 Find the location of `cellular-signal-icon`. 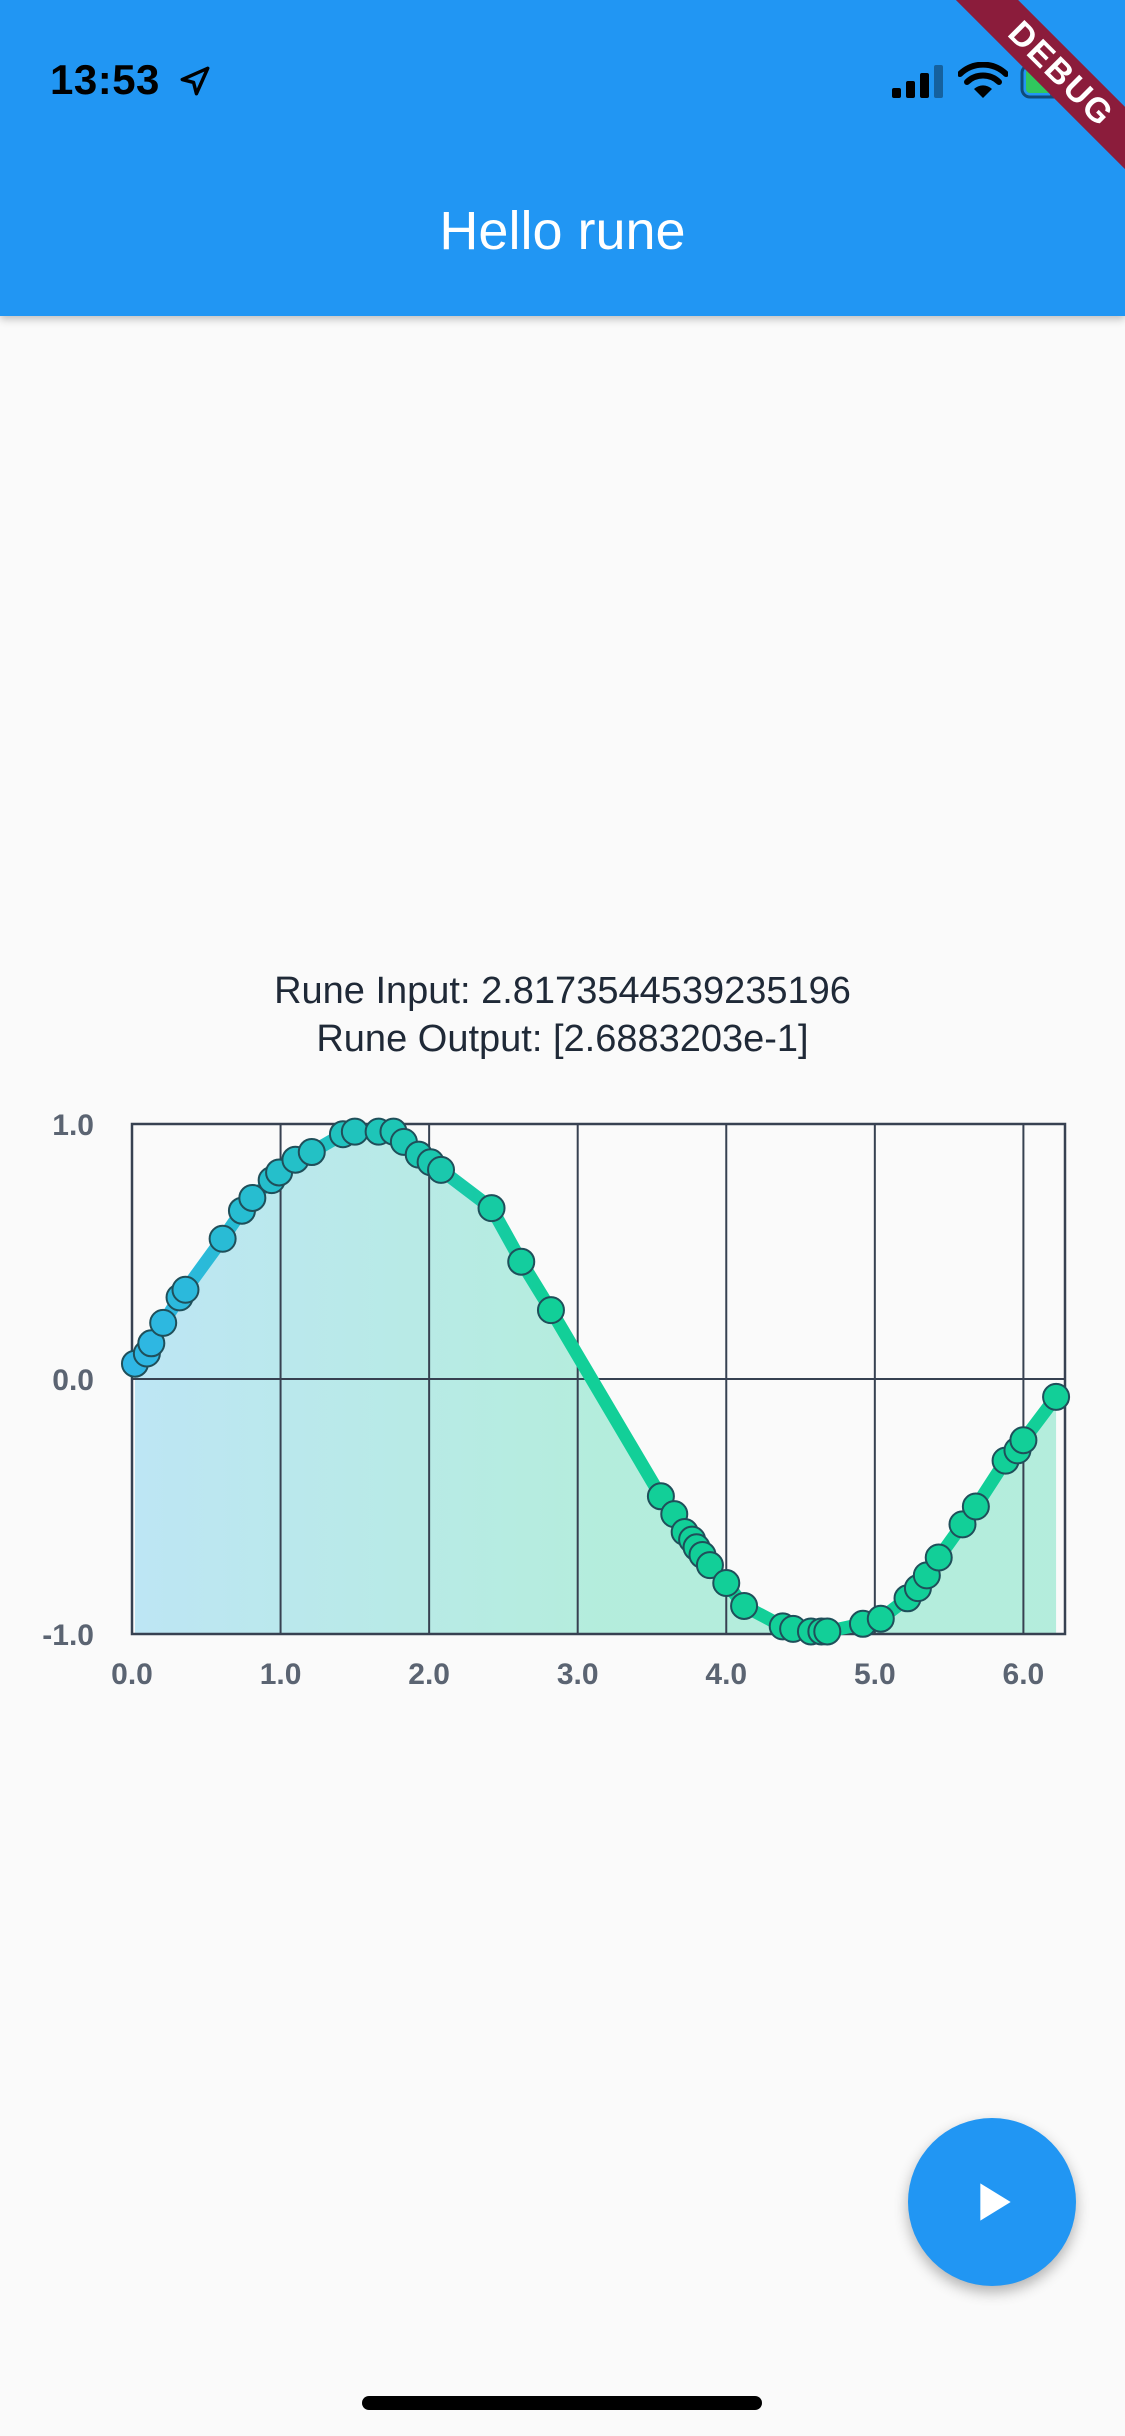

cellular-signal-icon is located at coordinates (917, 81).